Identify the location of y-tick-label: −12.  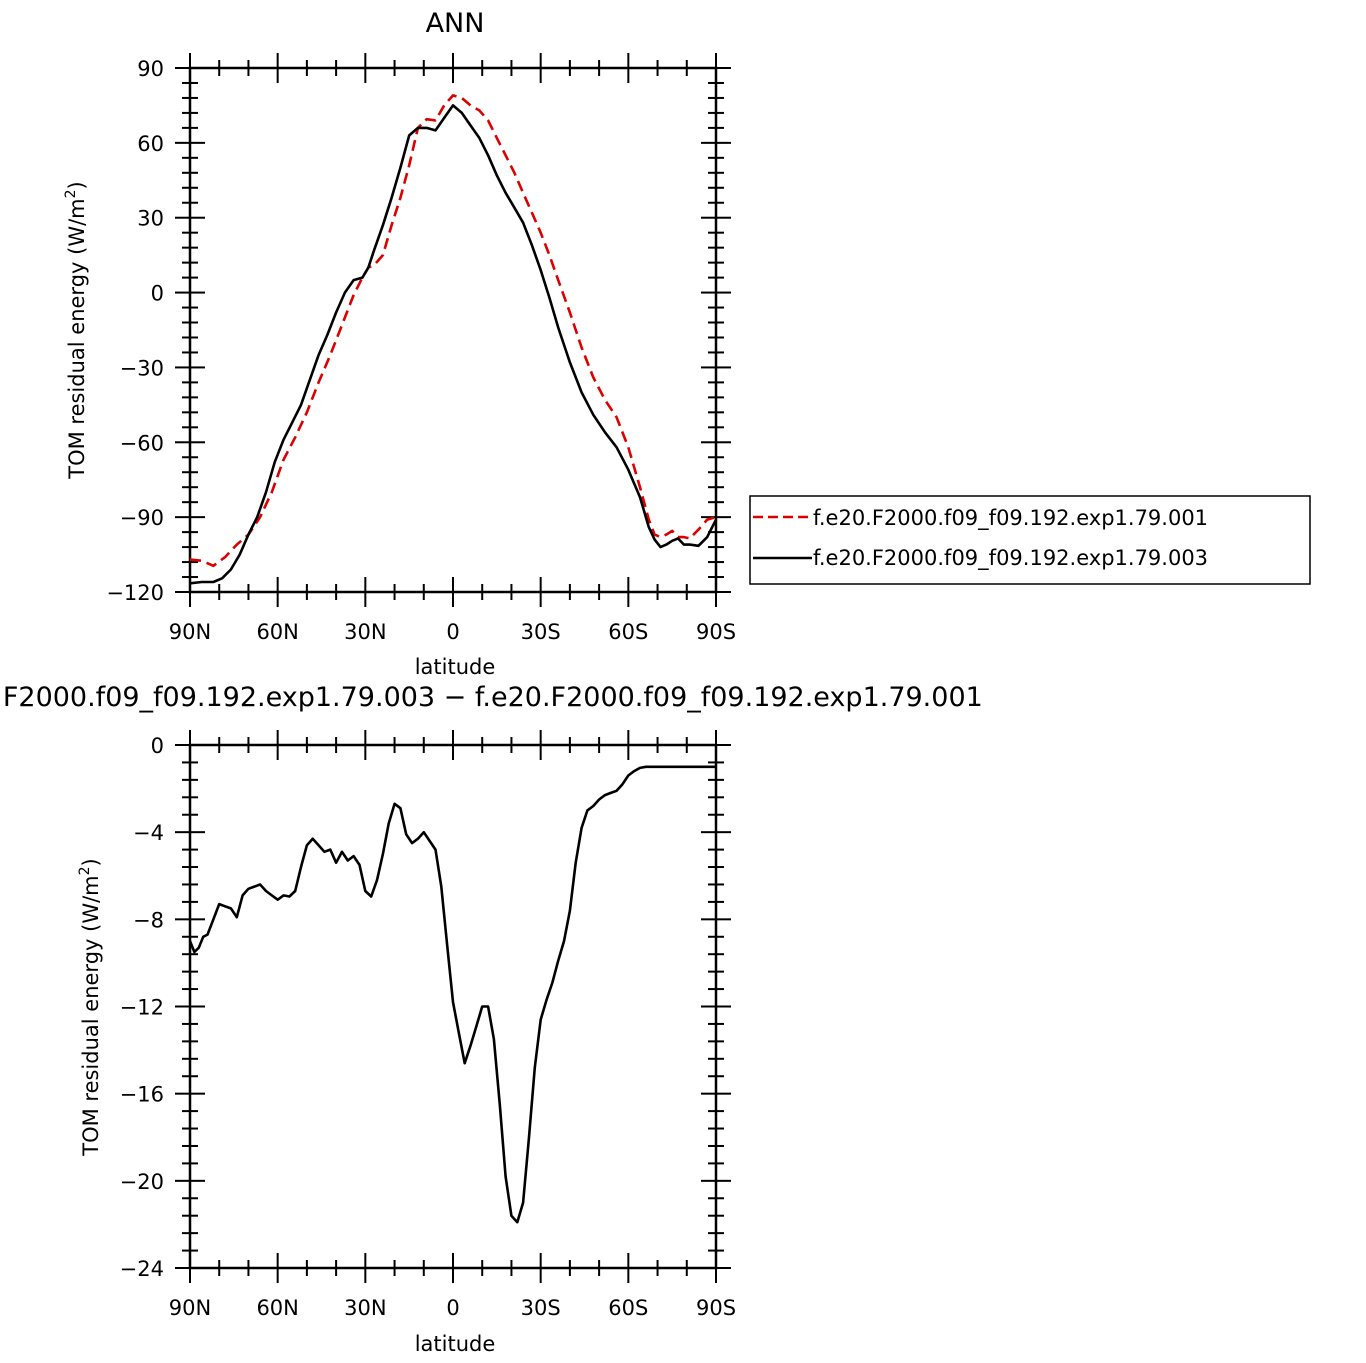
(142, 1008).